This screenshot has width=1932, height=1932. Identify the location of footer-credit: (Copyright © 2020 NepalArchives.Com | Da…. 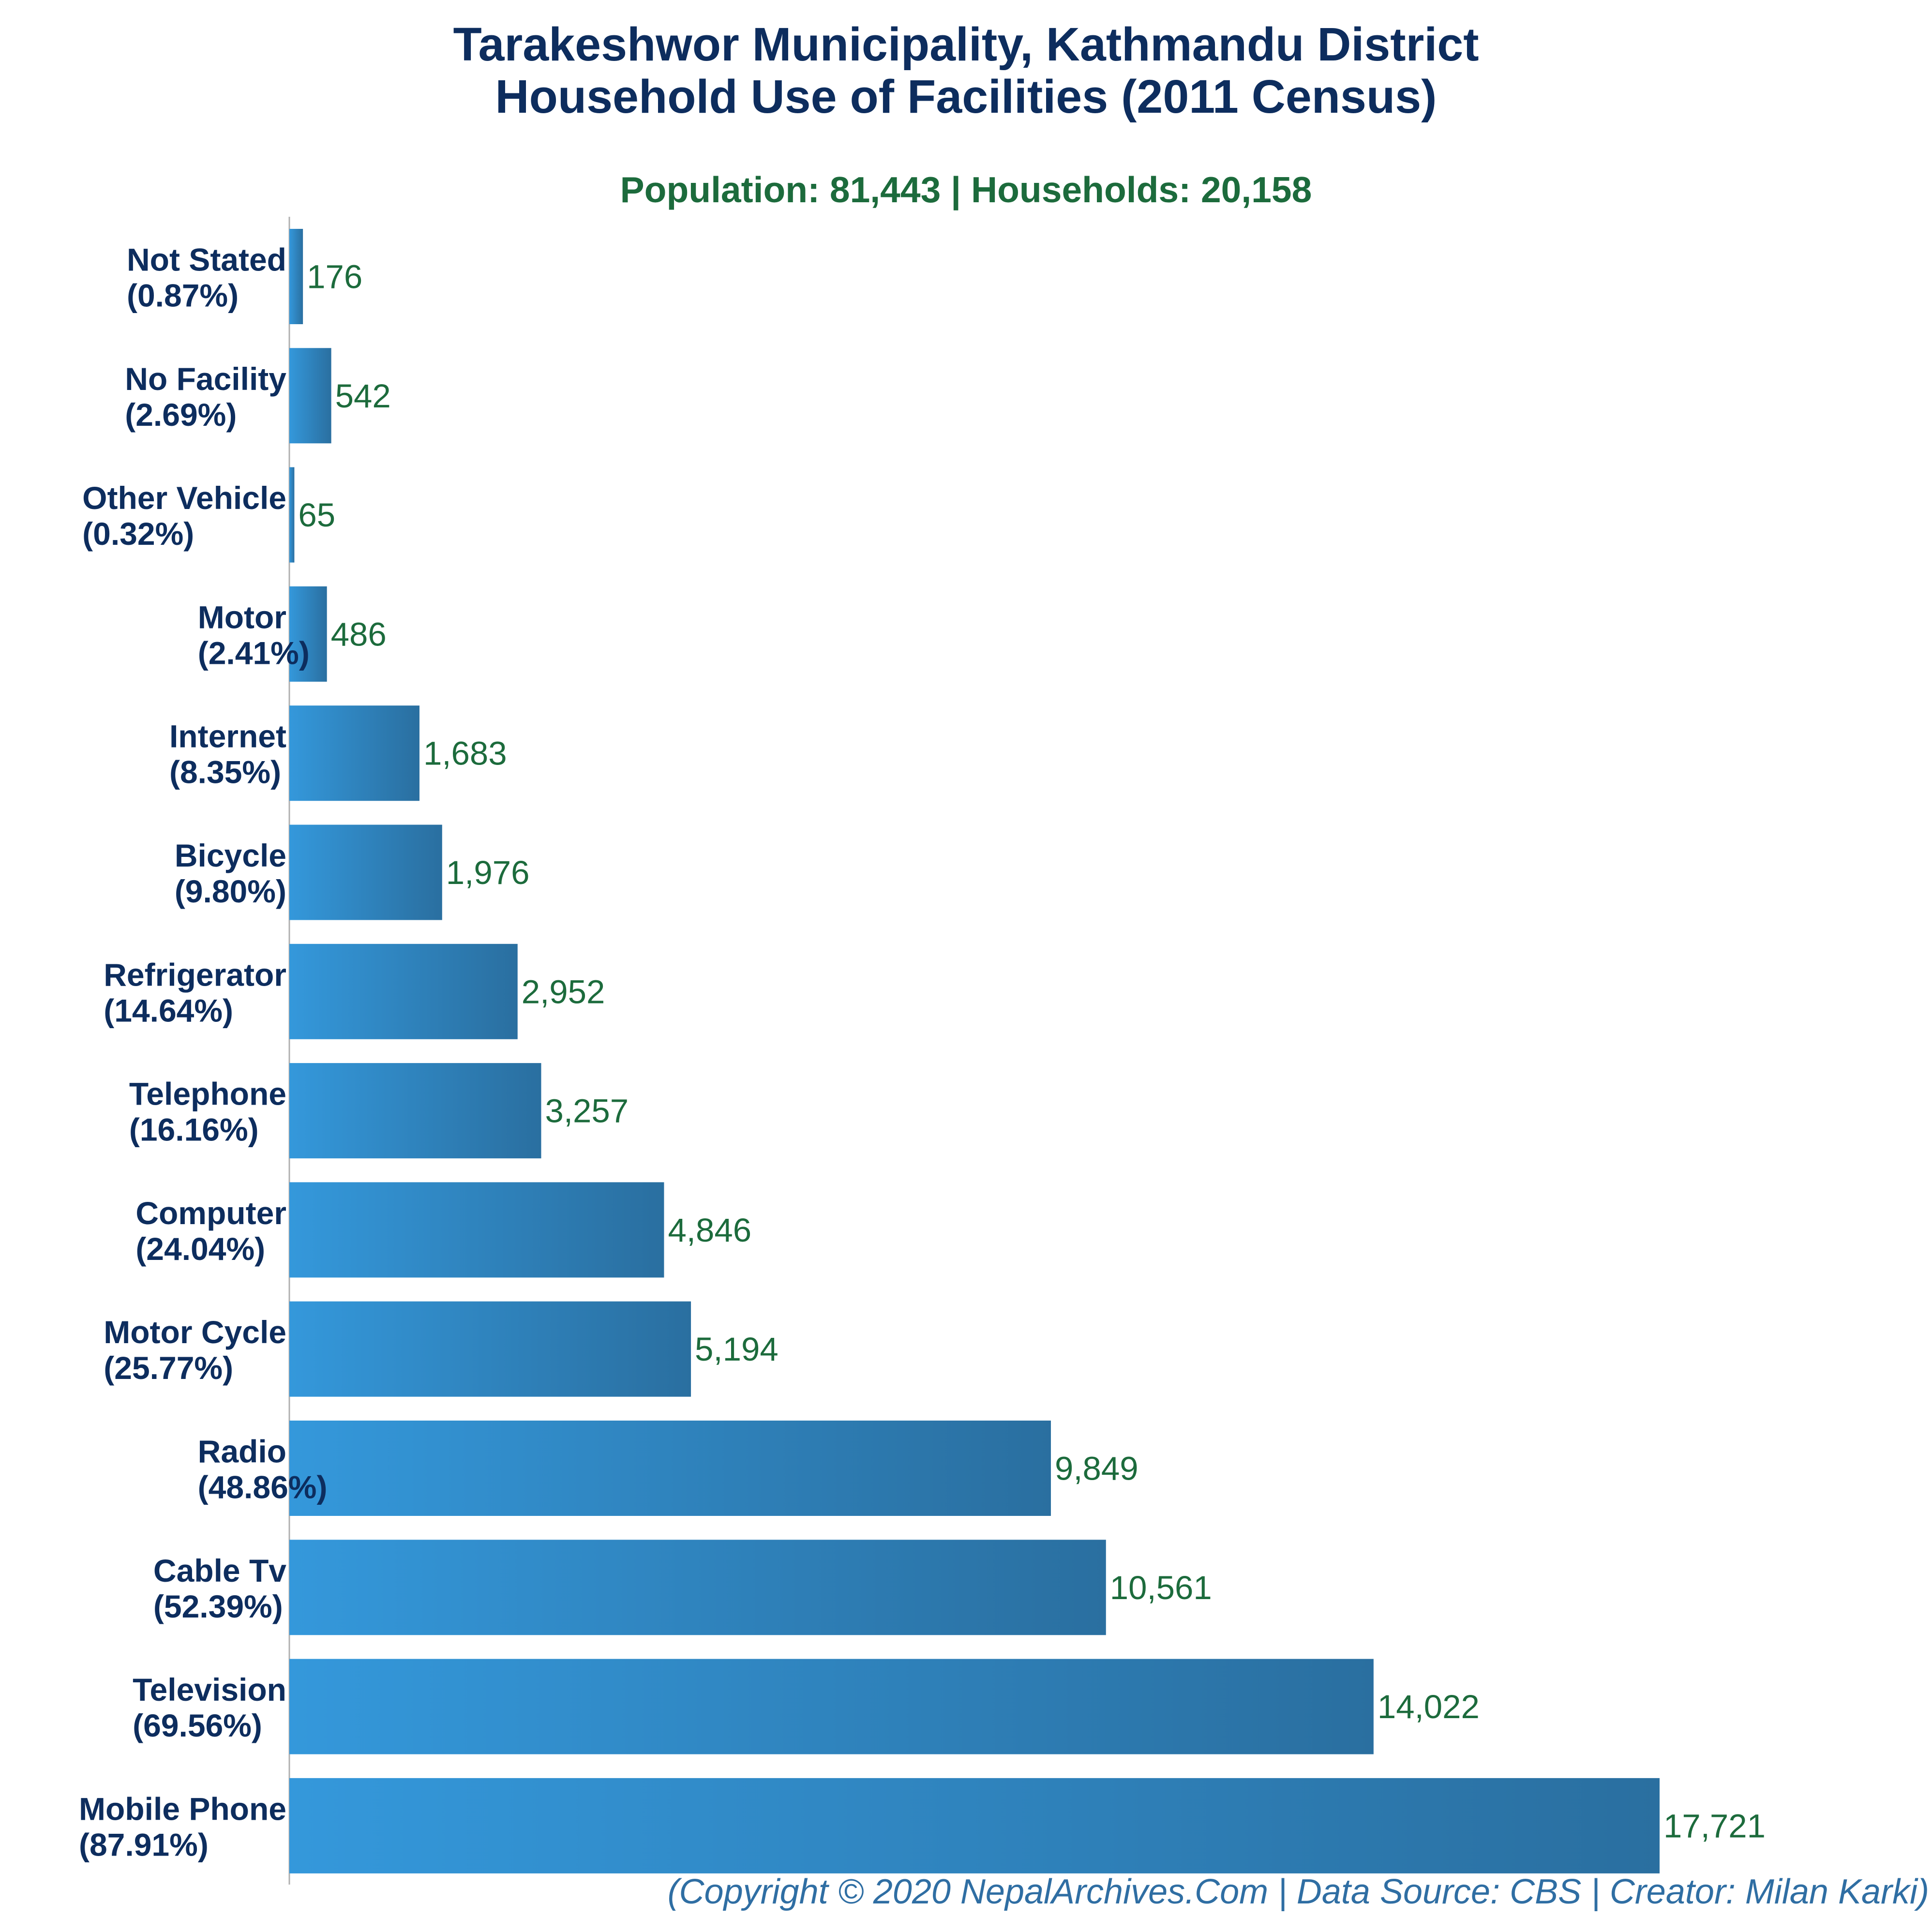
(1298, 1891).